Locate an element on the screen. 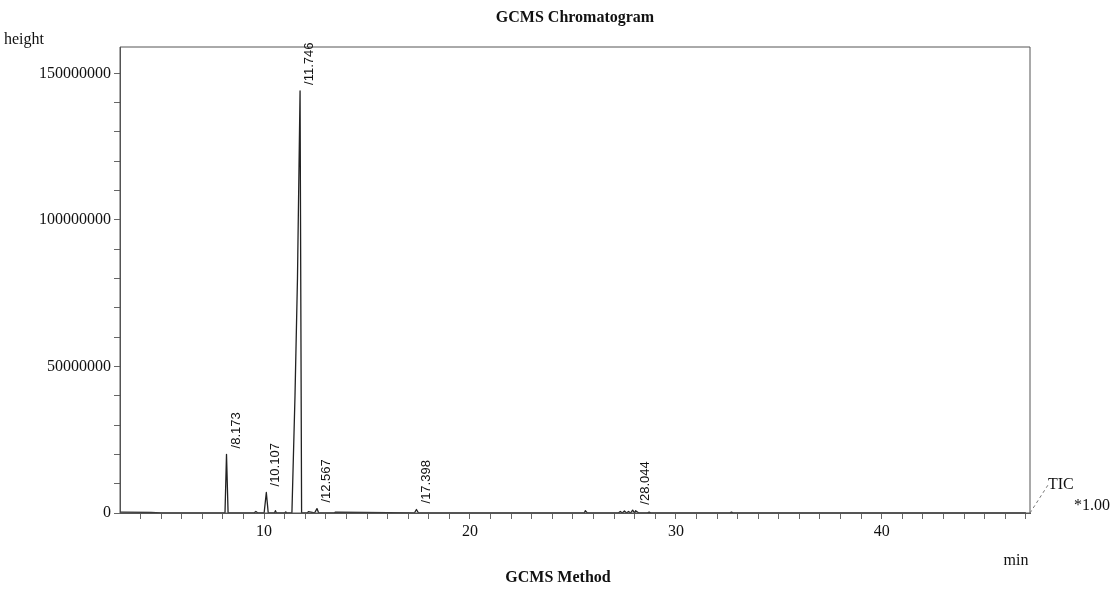 The width and height of the screenshot is (1112, 592). x-axis-title: min is located at coordinates (1016, 560).